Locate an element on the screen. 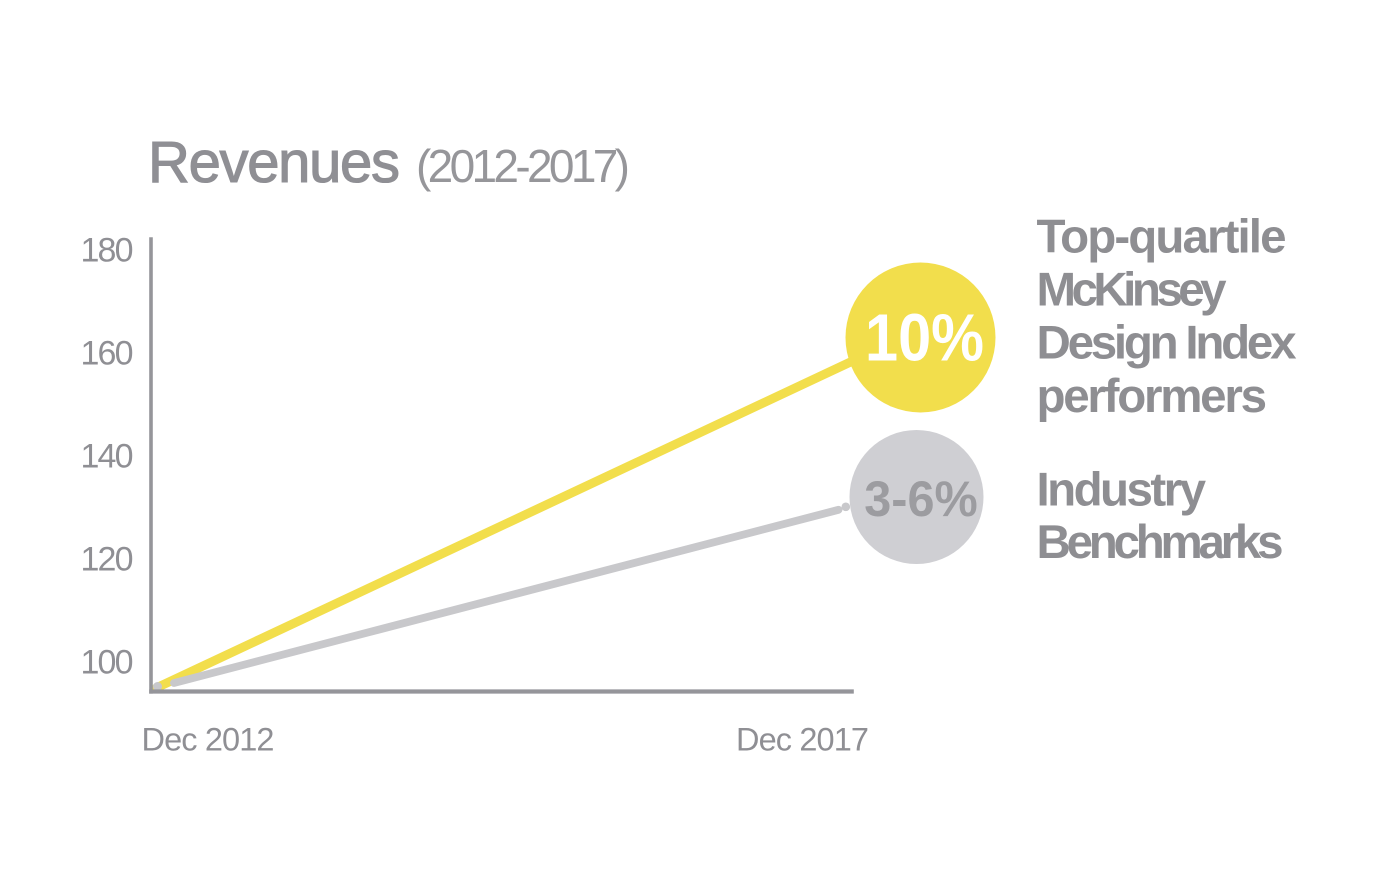 Image resolution: width=1380 pixels, height=877 pixels. svg-text: Top-quartile is located at coordinates (1162, 236).